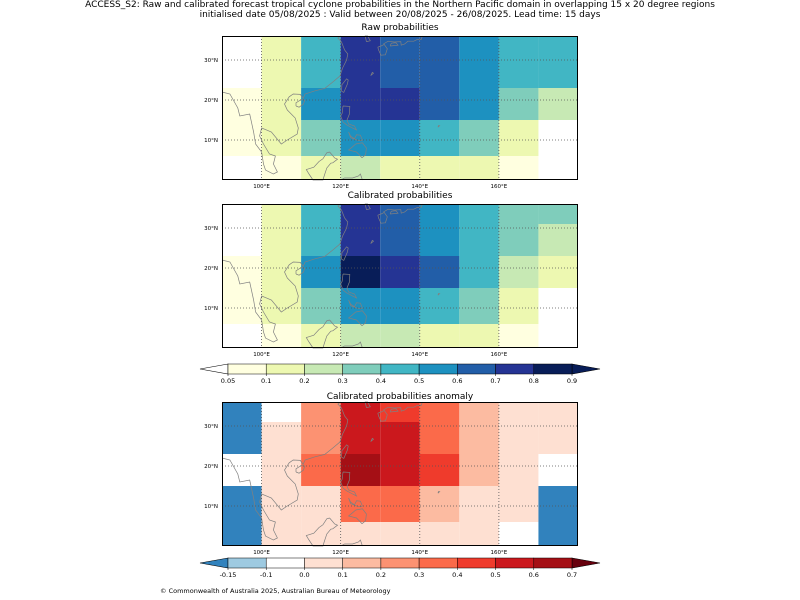  What do you see at coordinates (228, 381) in the screenshot?
I see `colorbar-tick-label: 0.05` at bounding box center [228, 381].